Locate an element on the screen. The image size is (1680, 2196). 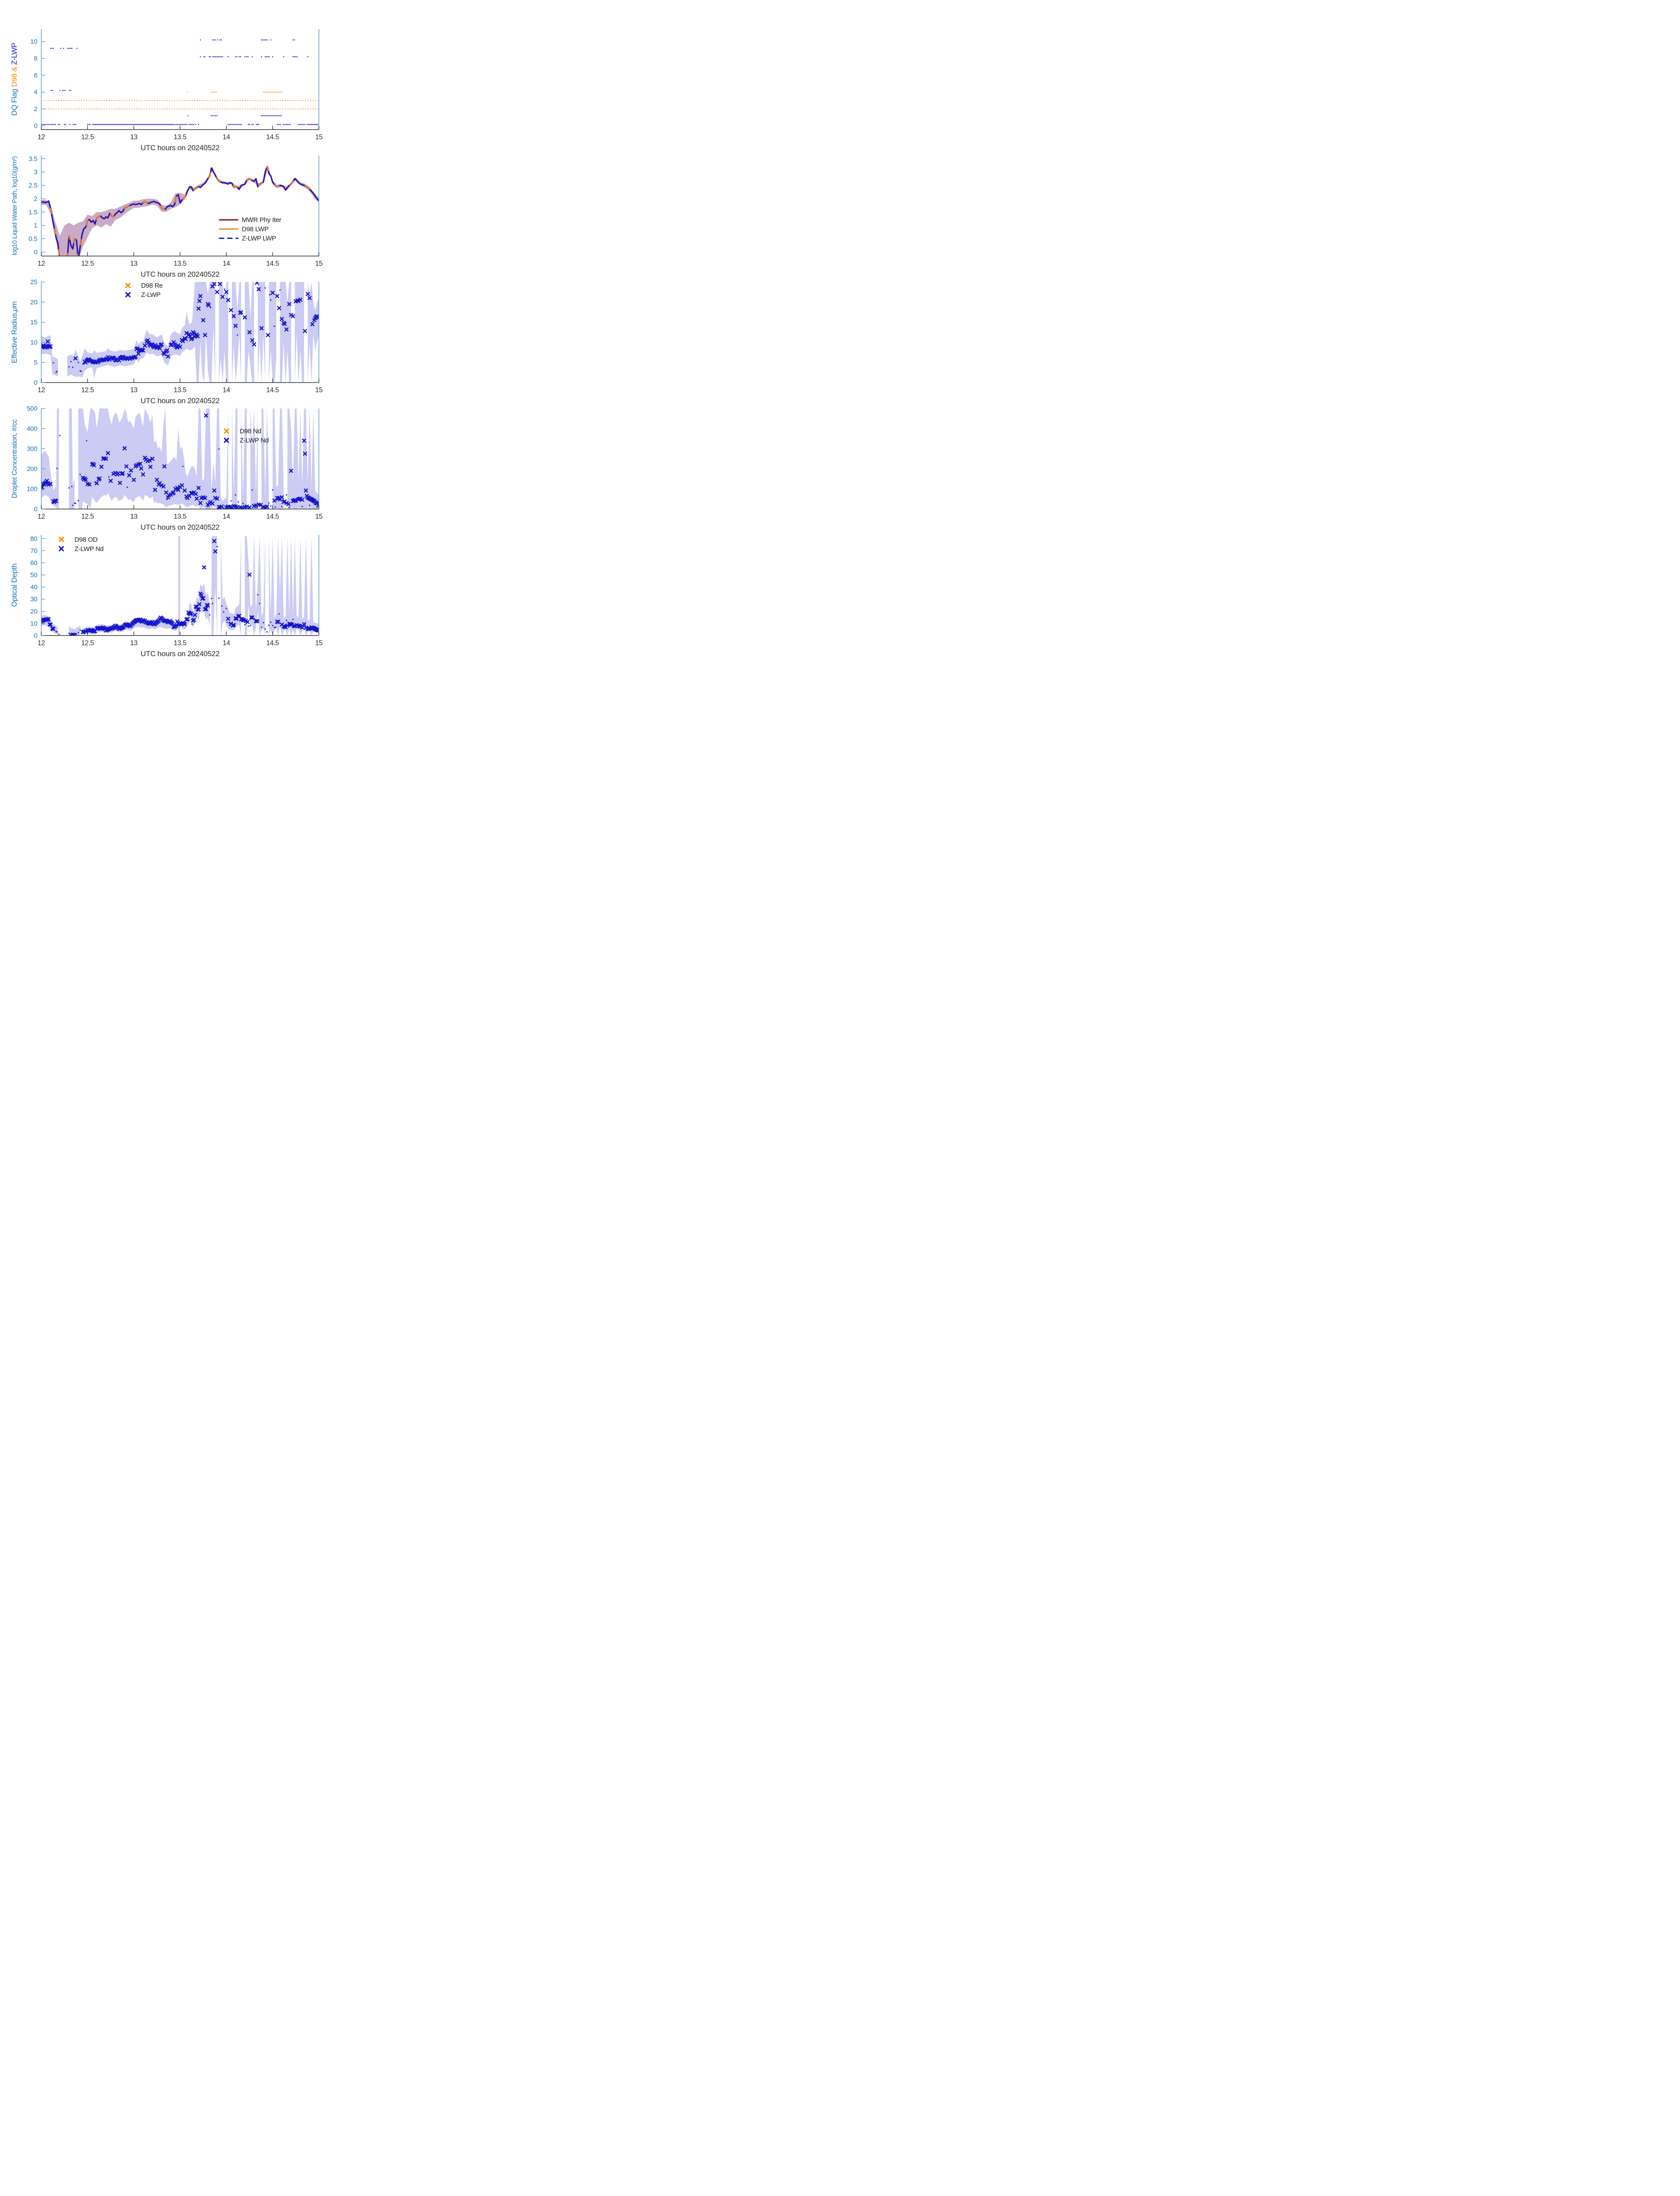
legend-lwp: MWR Phy Iter D98 LWP Z-LWP LWP is located at coordinates (250, 230).